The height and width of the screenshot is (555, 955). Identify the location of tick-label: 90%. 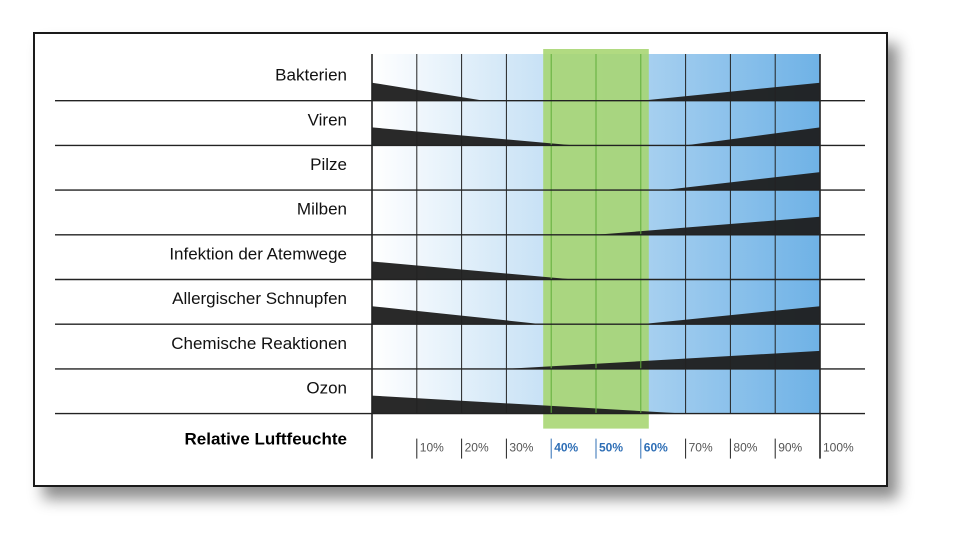
(790, 448).